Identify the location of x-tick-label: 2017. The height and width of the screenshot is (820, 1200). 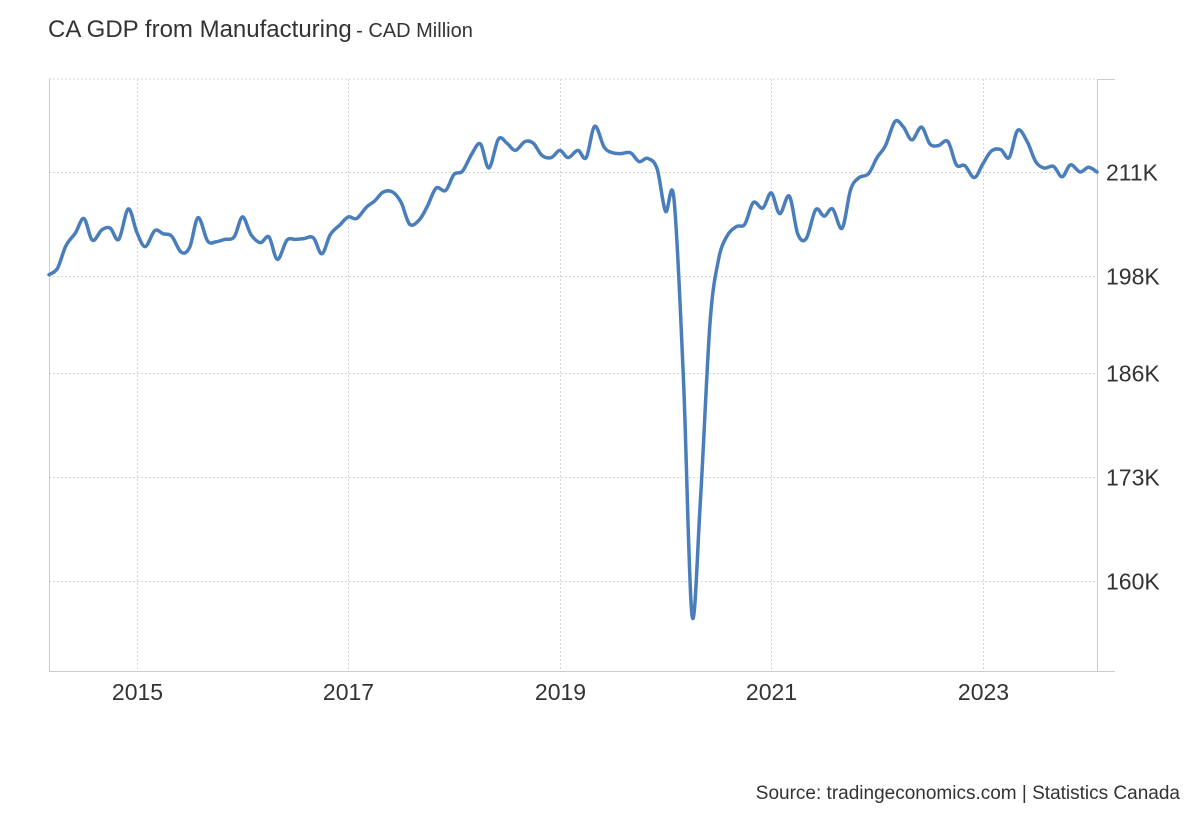
(348, 692).